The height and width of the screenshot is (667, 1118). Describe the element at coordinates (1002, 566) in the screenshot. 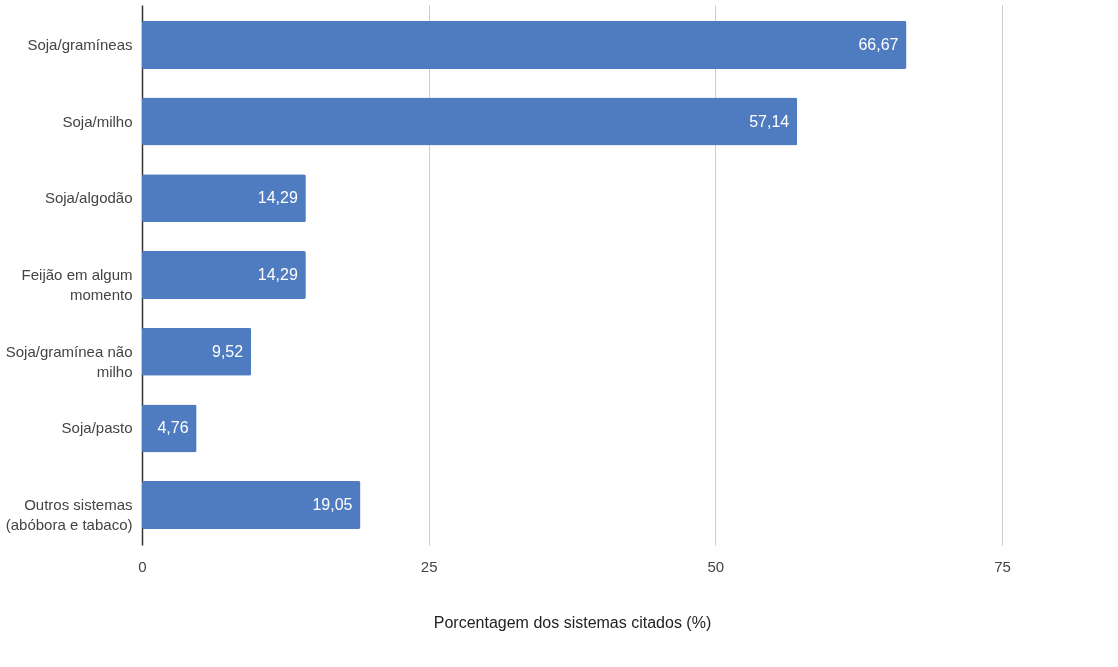

I see `x-tick-label: 75` at that location.